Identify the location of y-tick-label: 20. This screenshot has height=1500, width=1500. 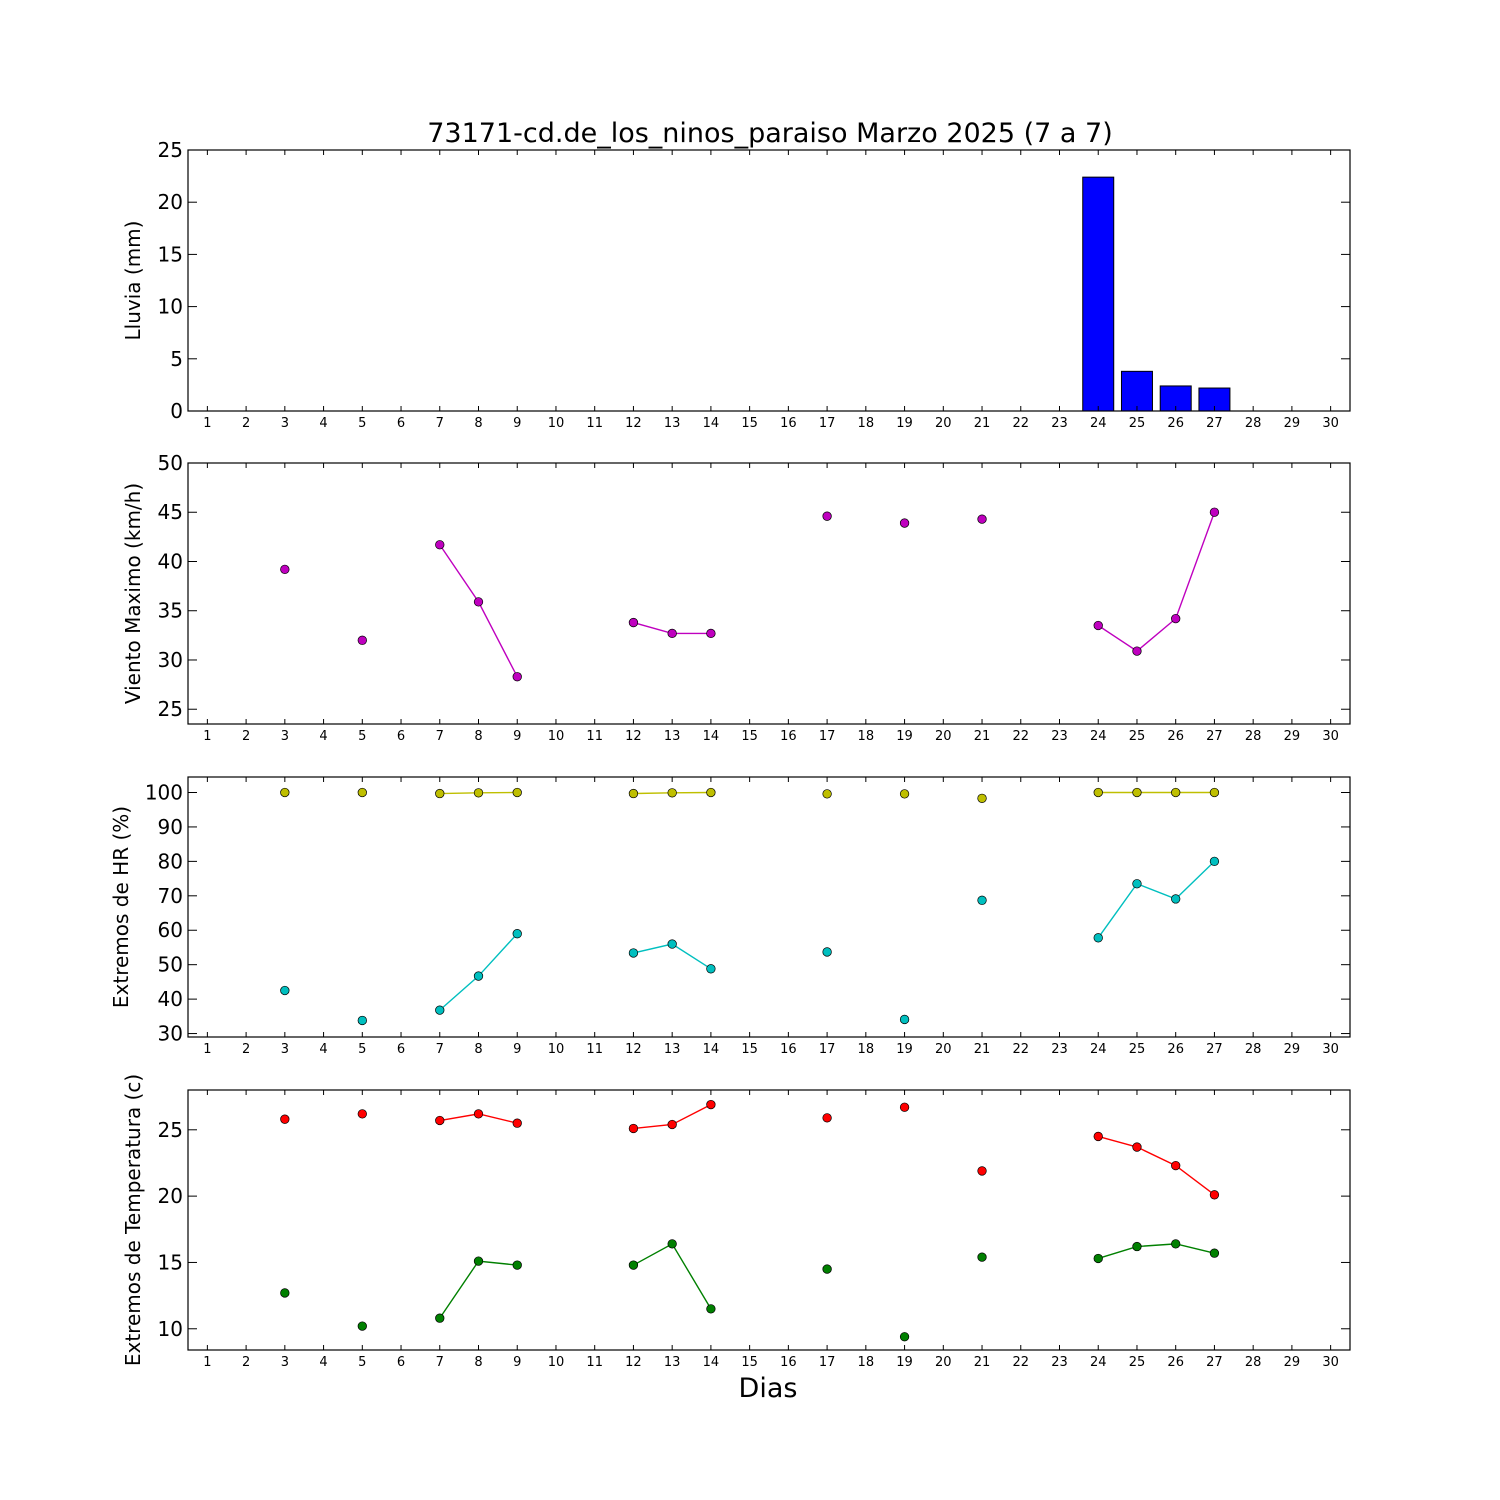
(170, 202).